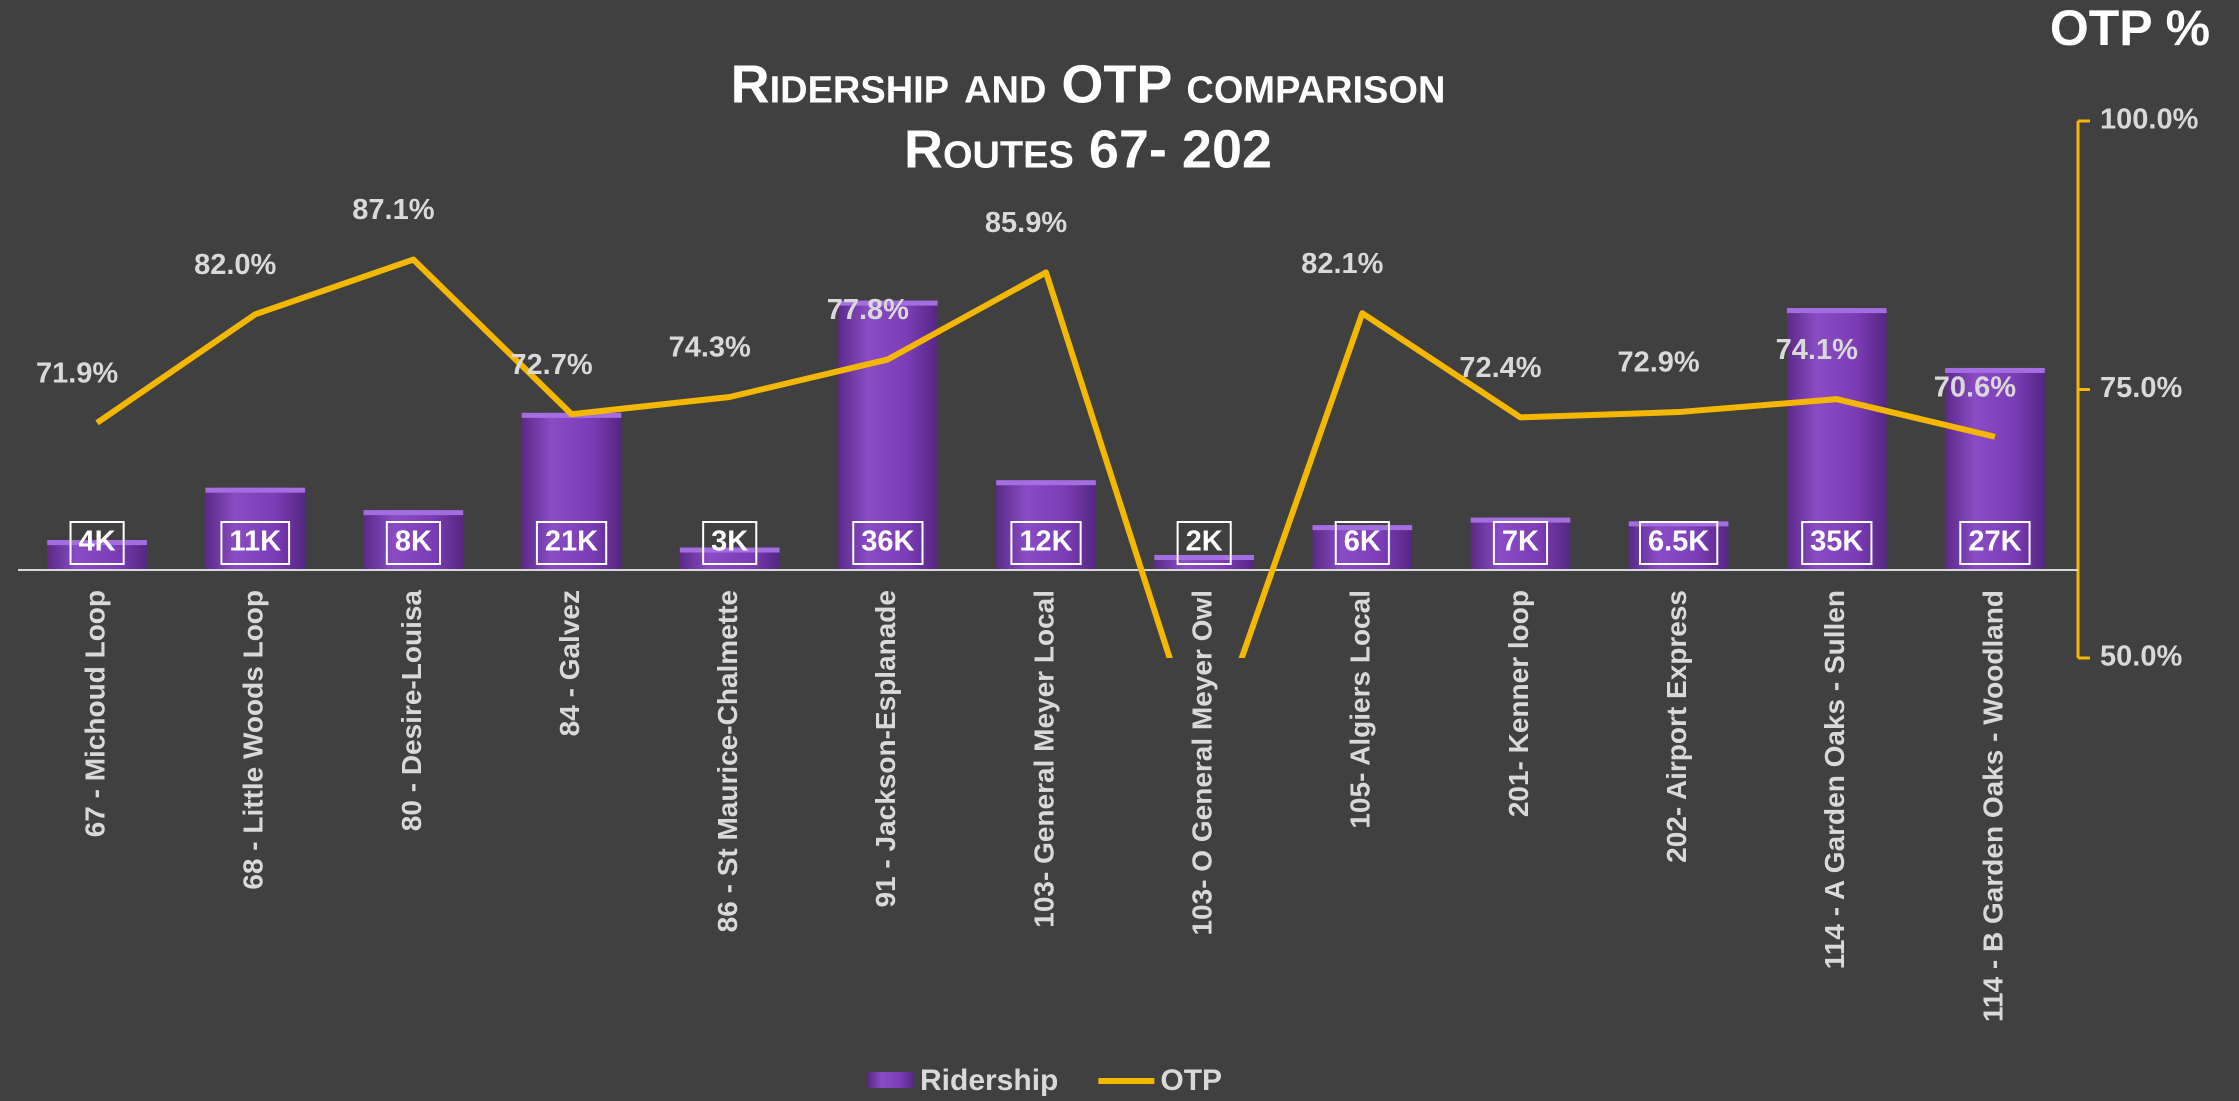 Image resolution: width=2239 pixels, height=1101 pixels. What do you see at coordinates (2130, 28) in the screenshot?
I see `y2-axis-title: OTP %` at bounding box center [2130, 28].